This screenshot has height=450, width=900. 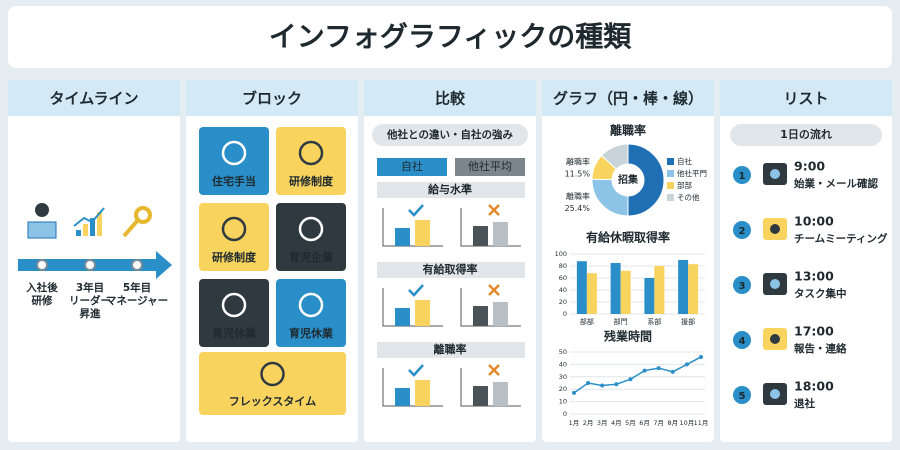 I want to click on icon-key, so click(x=143, y=215).